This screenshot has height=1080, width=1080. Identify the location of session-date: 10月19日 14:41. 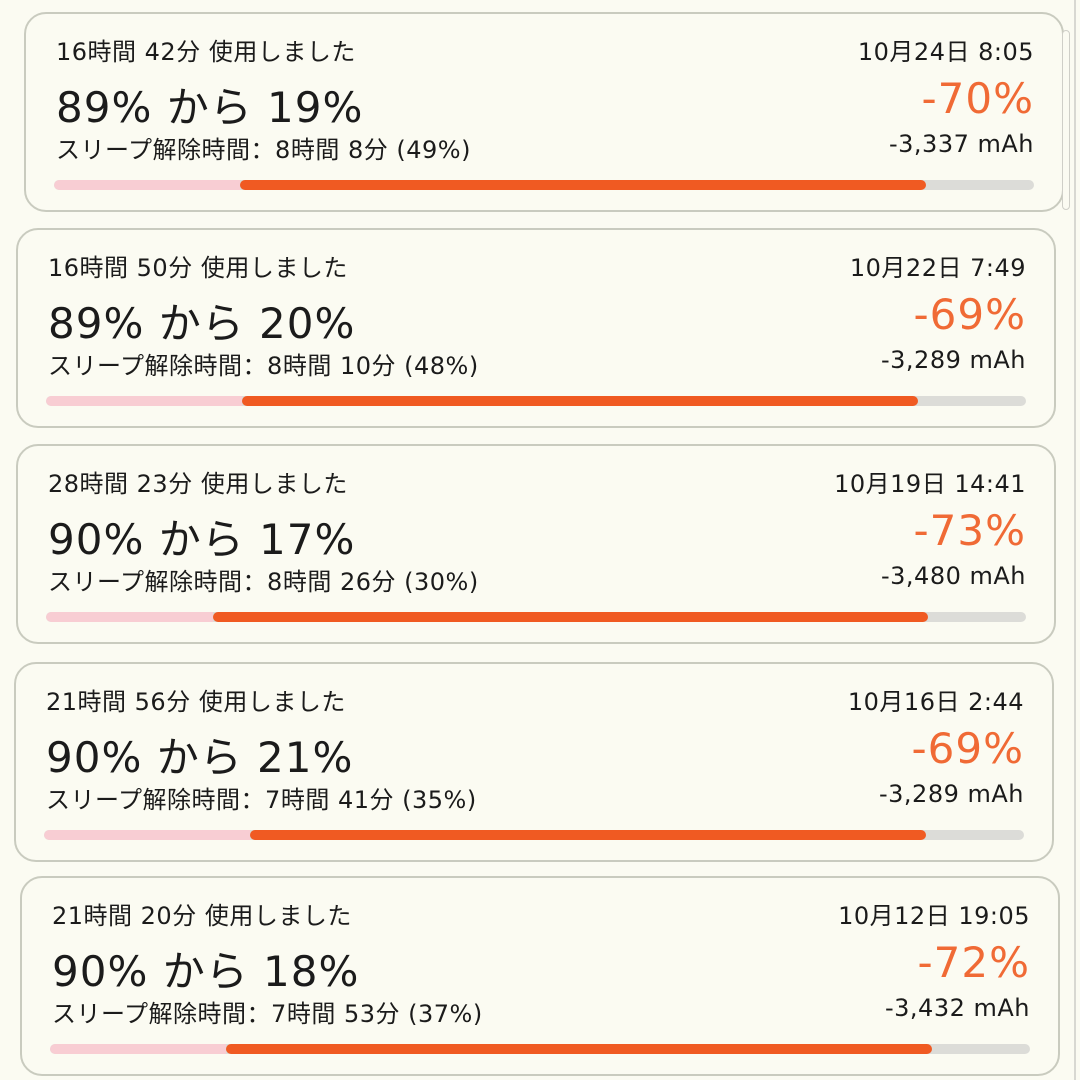
(930, 484).